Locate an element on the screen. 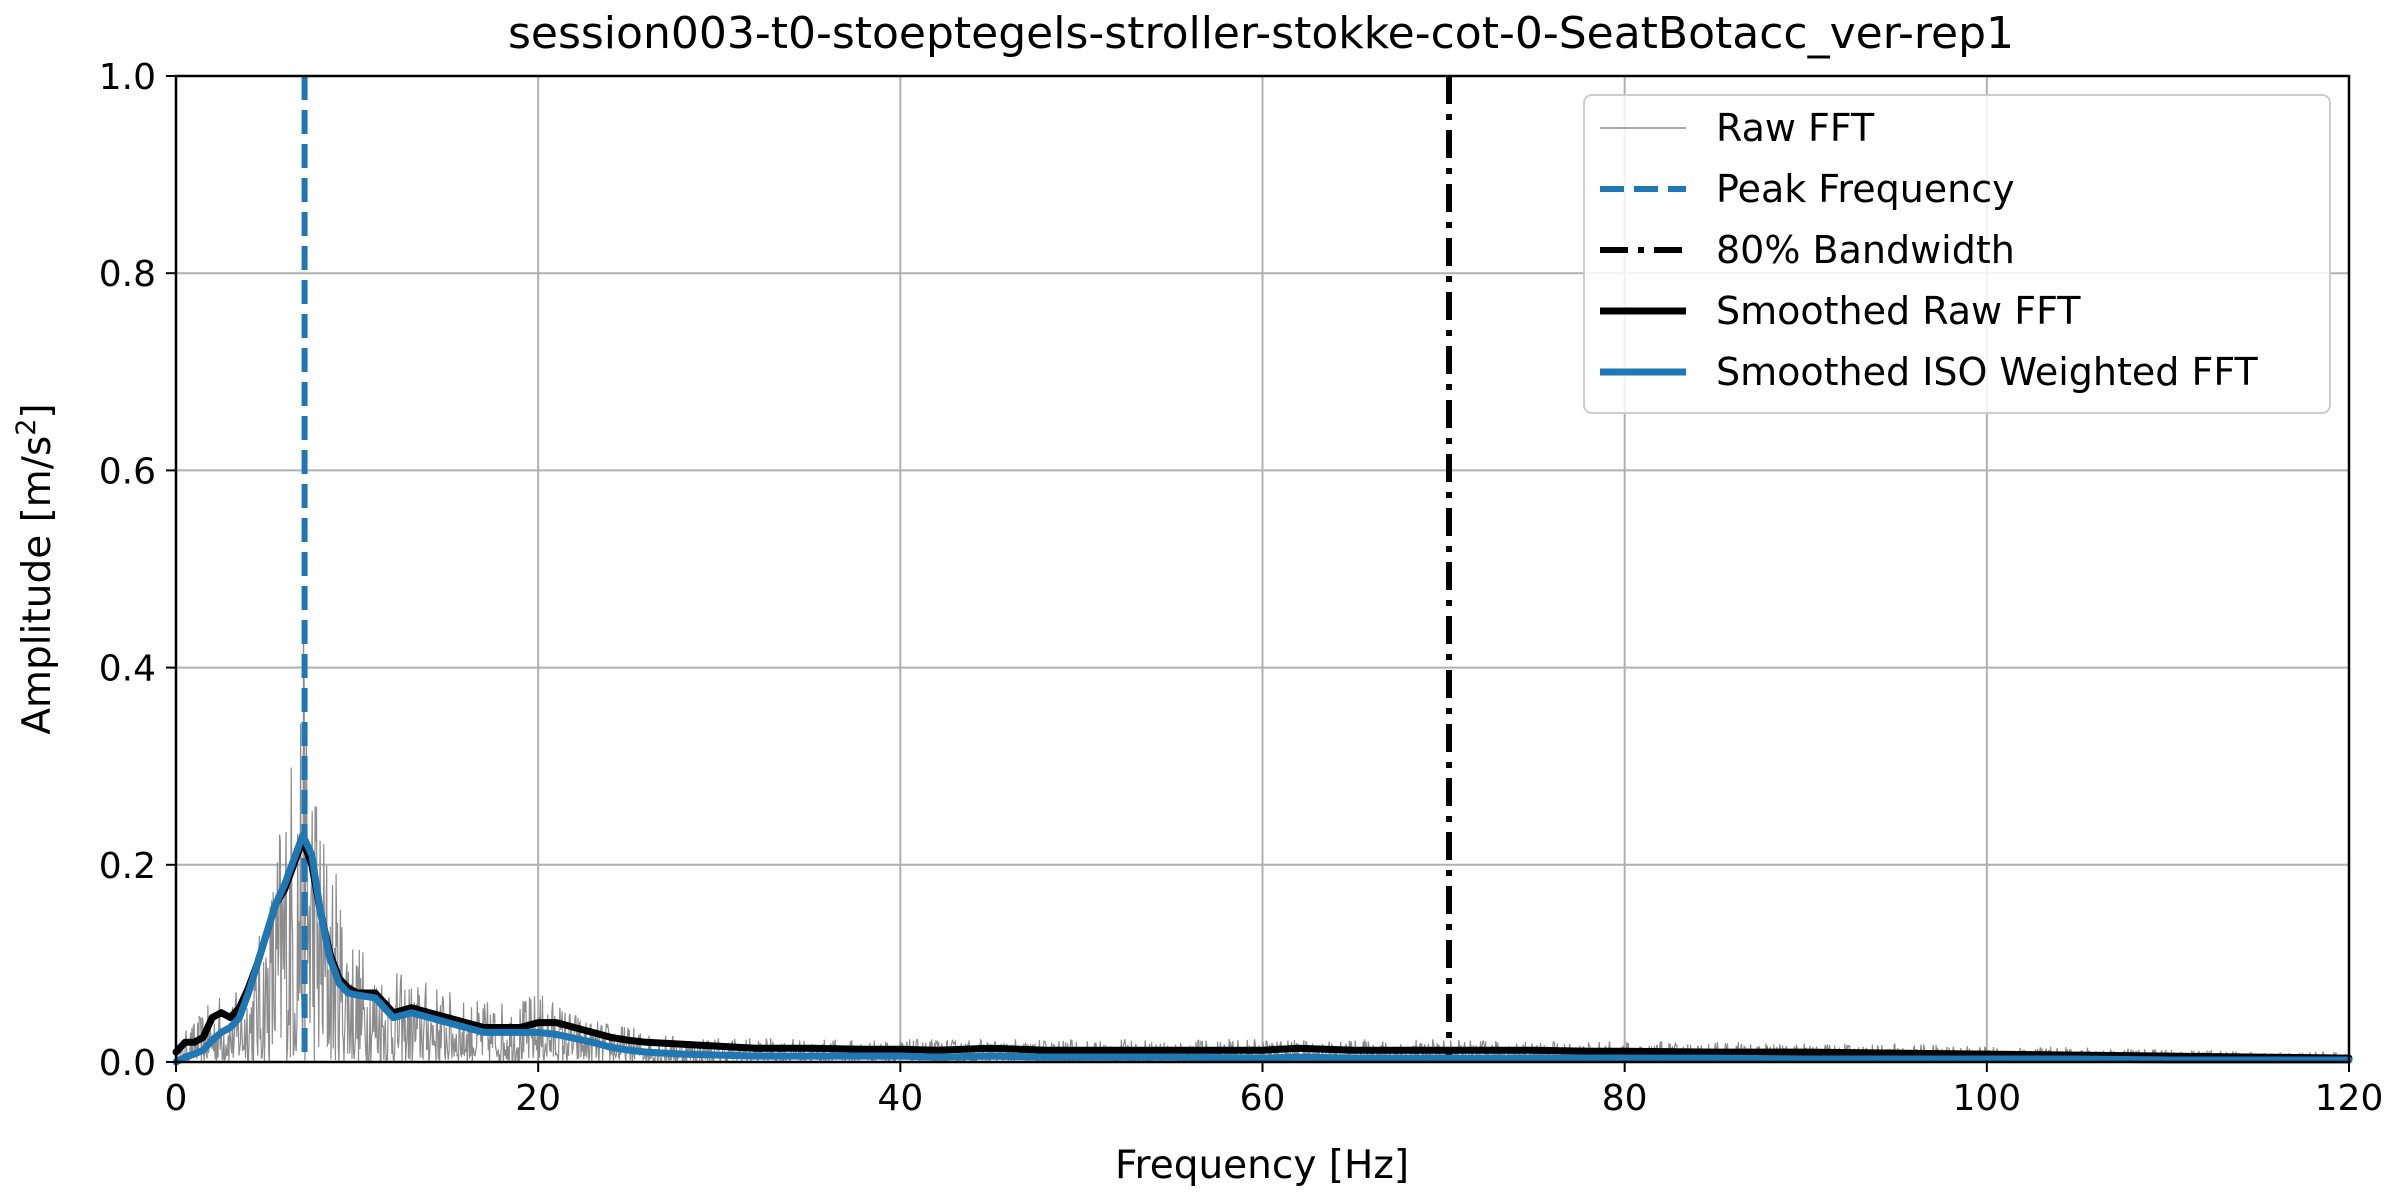 The height and width of the screenshot is (1200, 2400). y-axis-label-end: ] is located at coordinates (37, 410).